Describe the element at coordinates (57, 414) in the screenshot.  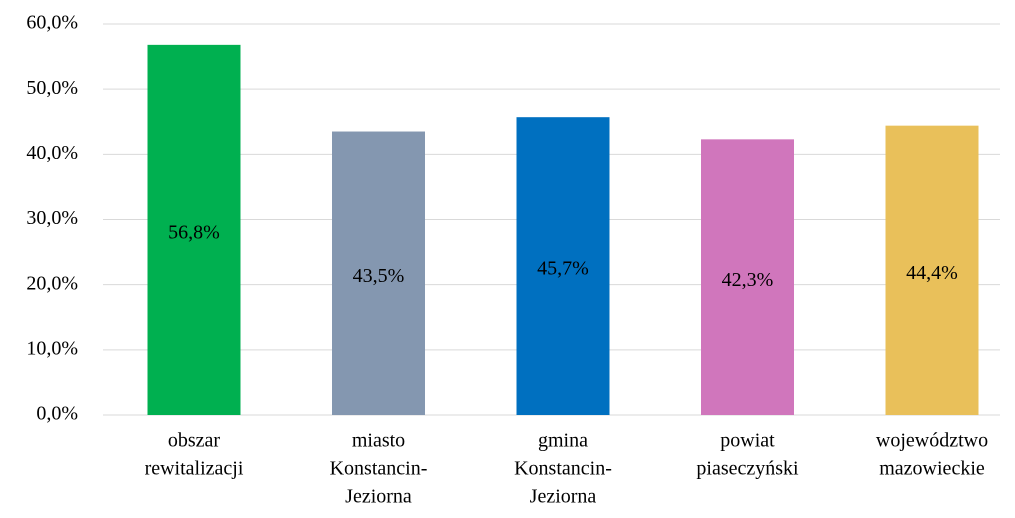
I see `y-tick-label: 0,0%` at that location.